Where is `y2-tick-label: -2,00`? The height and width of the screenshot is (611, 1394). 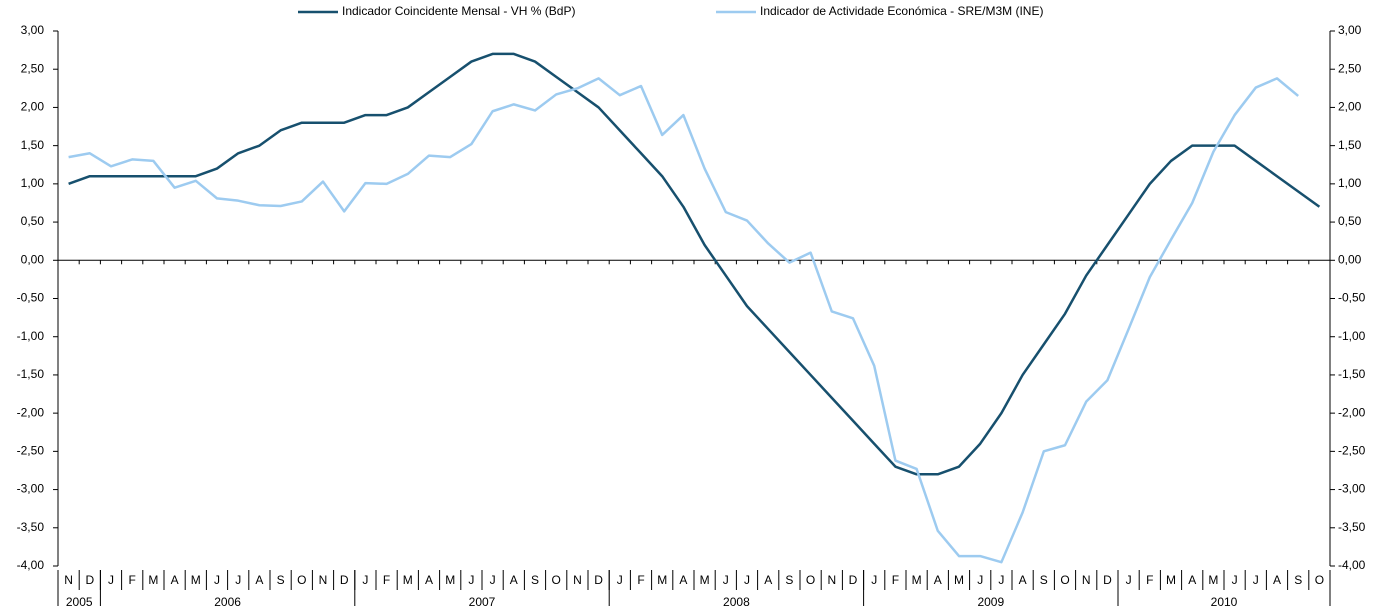
y2-tick-label: -2,00 is located at coordinates (1352, 412).